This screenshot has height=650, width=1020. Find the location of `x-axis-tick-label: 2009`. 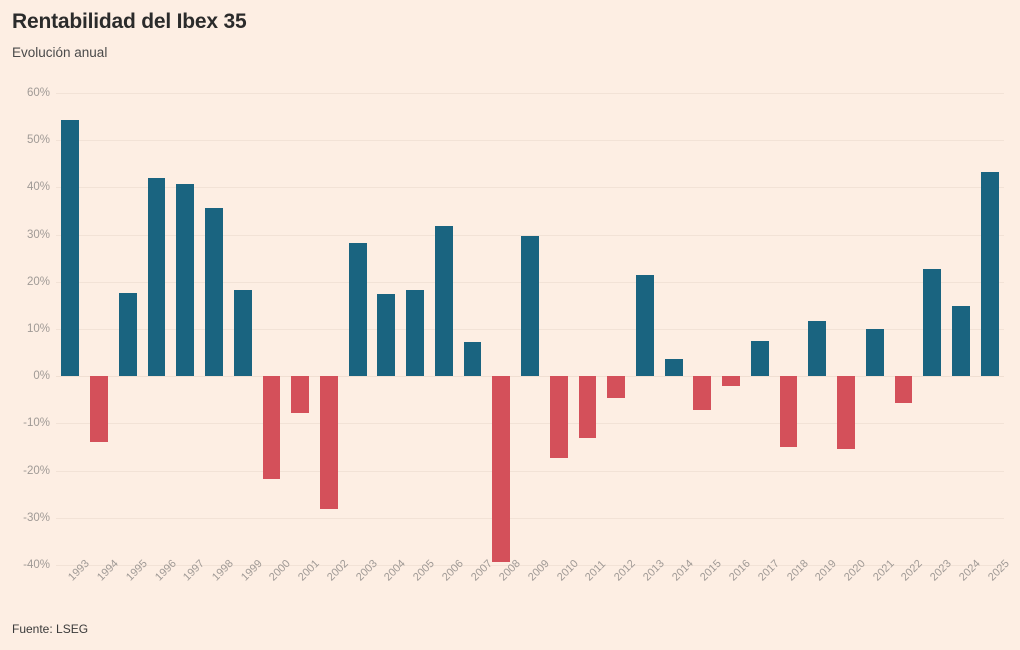

x-axis-tick-label: 2009 is located at coordinates (539, 570).